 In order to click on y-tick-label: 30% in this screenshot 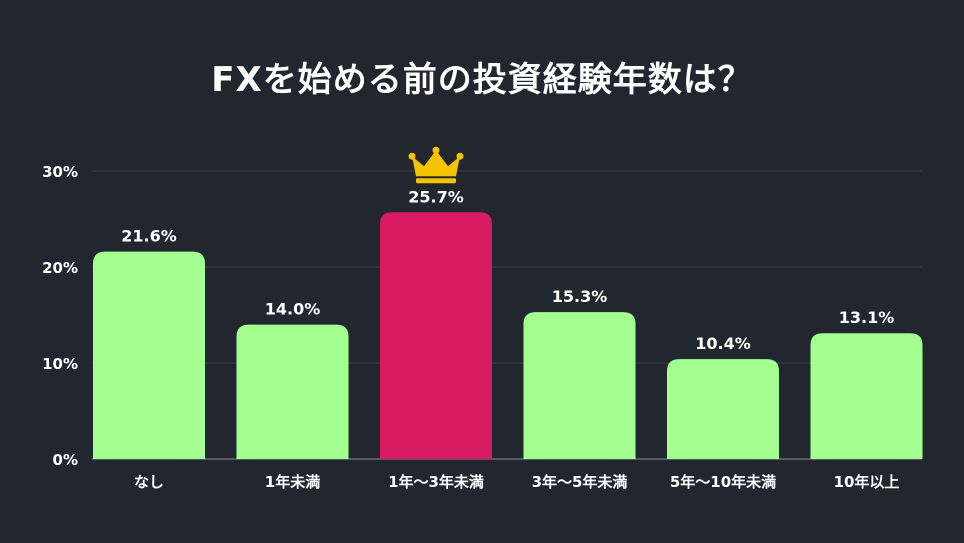, I will do `click(60, 172)`.